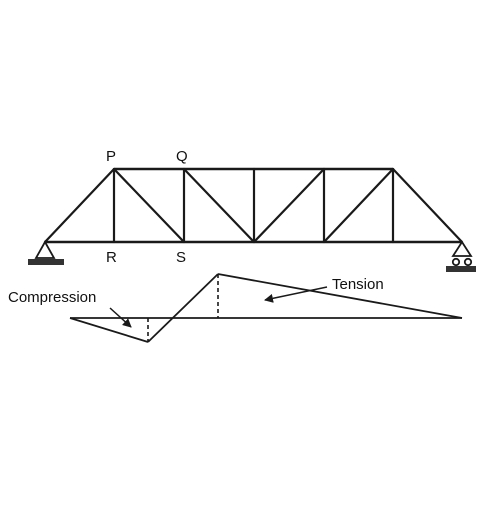 Image resolution: width=500 pixels, height=505 pixels. I want to click on compression-label: Compression, so click(52, 297).